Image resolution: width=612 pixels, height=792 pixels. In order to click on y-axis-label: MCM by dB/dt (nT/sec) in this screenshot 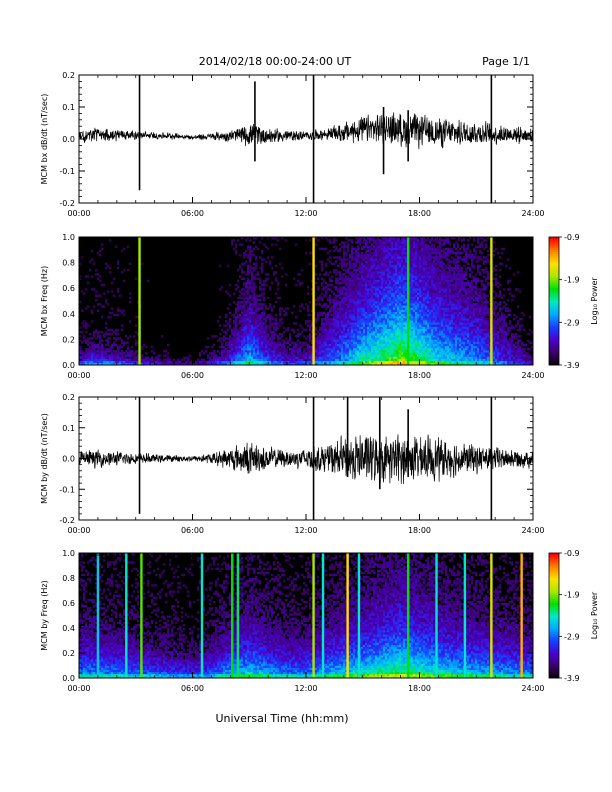, I will do `click(44, 458)`.